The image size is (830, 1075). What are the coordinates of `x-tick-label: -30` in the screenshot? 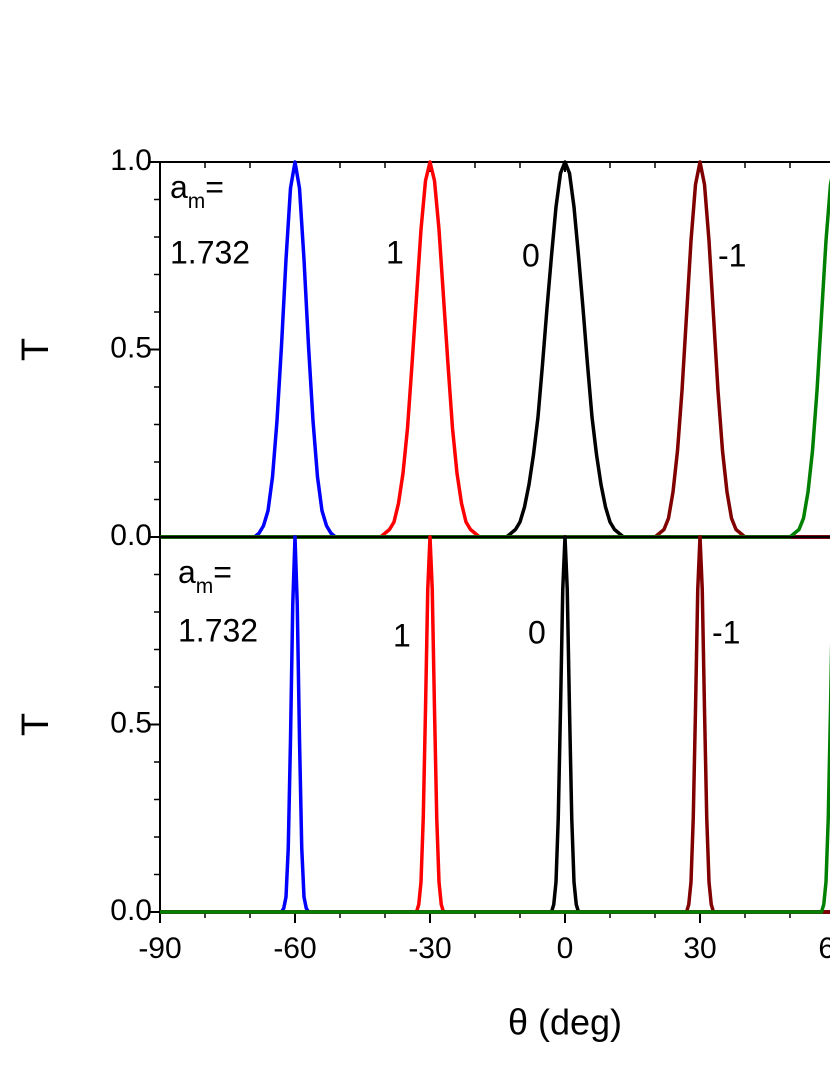 It's located at (429, 948).